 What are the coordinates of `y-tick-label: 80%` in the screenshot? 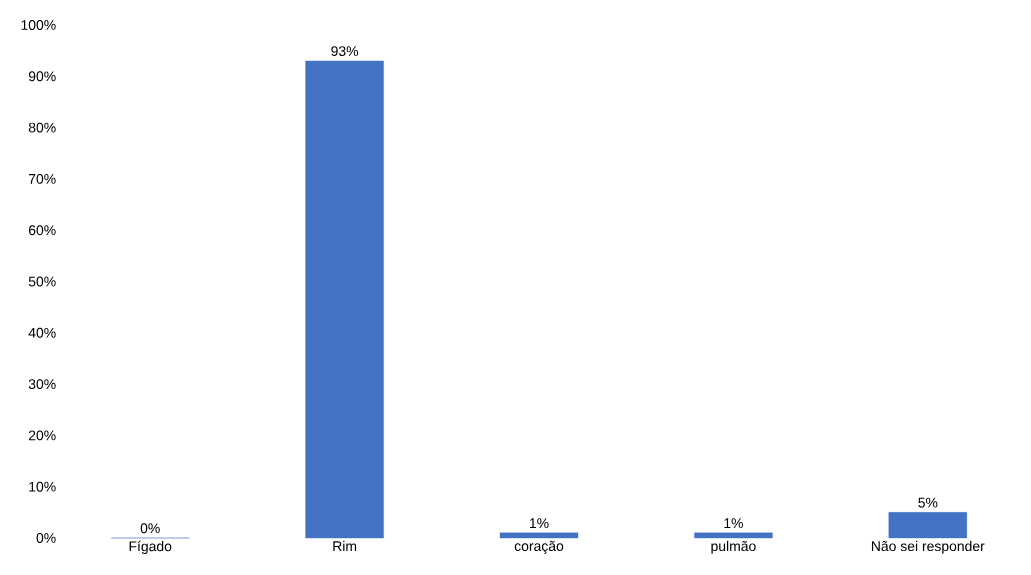 It's located at (42, 127).